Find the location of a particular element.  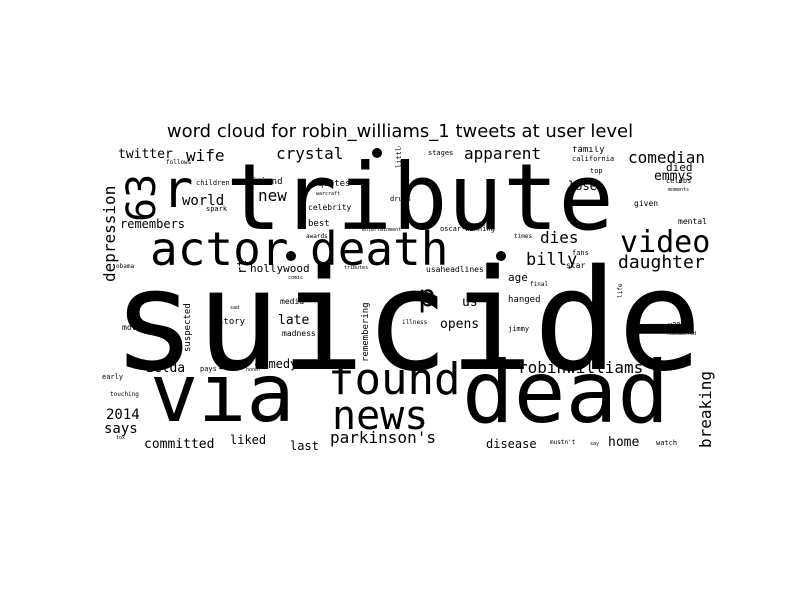

word-mental: mental is located at coordinates (692, 221).